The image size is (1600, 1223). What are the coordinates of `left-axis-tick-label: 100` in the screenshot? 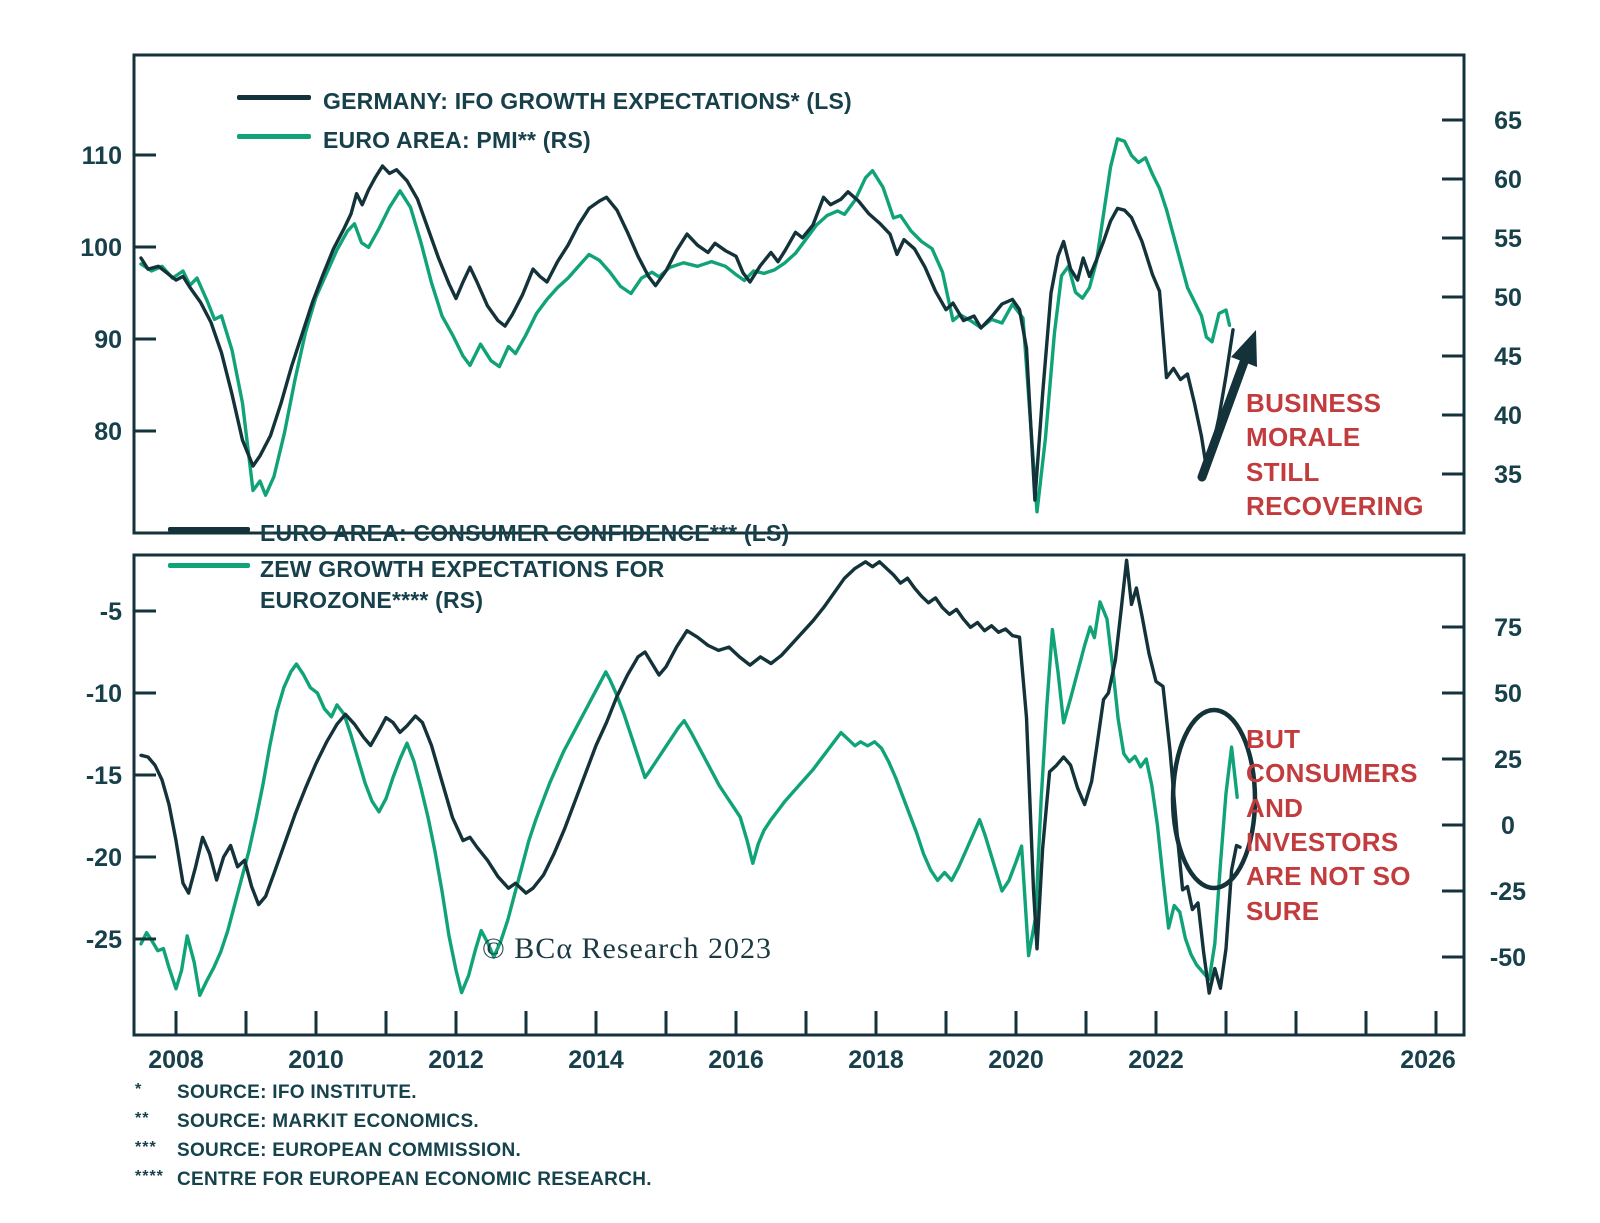 It's located at (101, 248).